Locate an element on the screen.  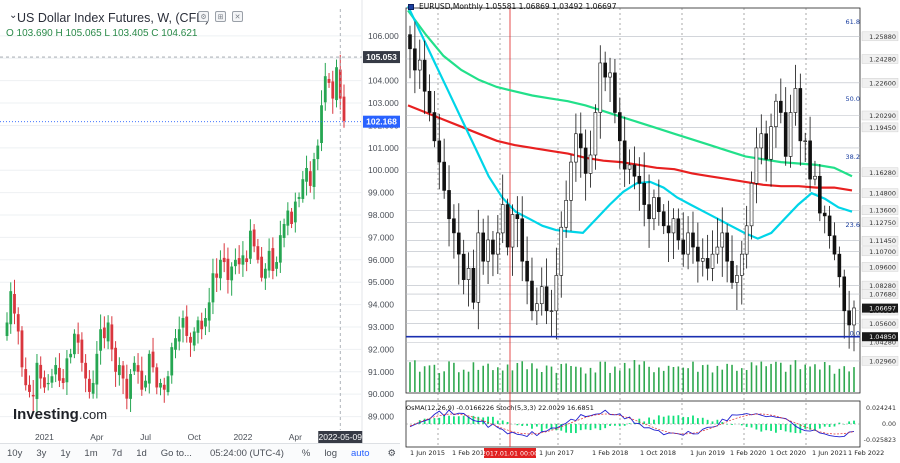
auto-scale-button: auto is located at coordinates (360, 453).